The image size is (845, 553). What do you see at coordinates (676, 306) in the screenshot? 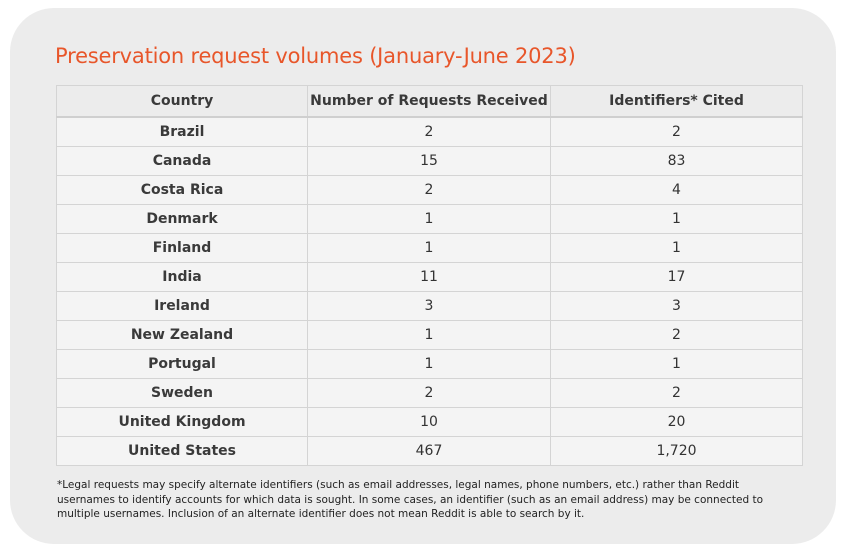
I see `cell-identifiers: 3` at bounding box center [676, 306].